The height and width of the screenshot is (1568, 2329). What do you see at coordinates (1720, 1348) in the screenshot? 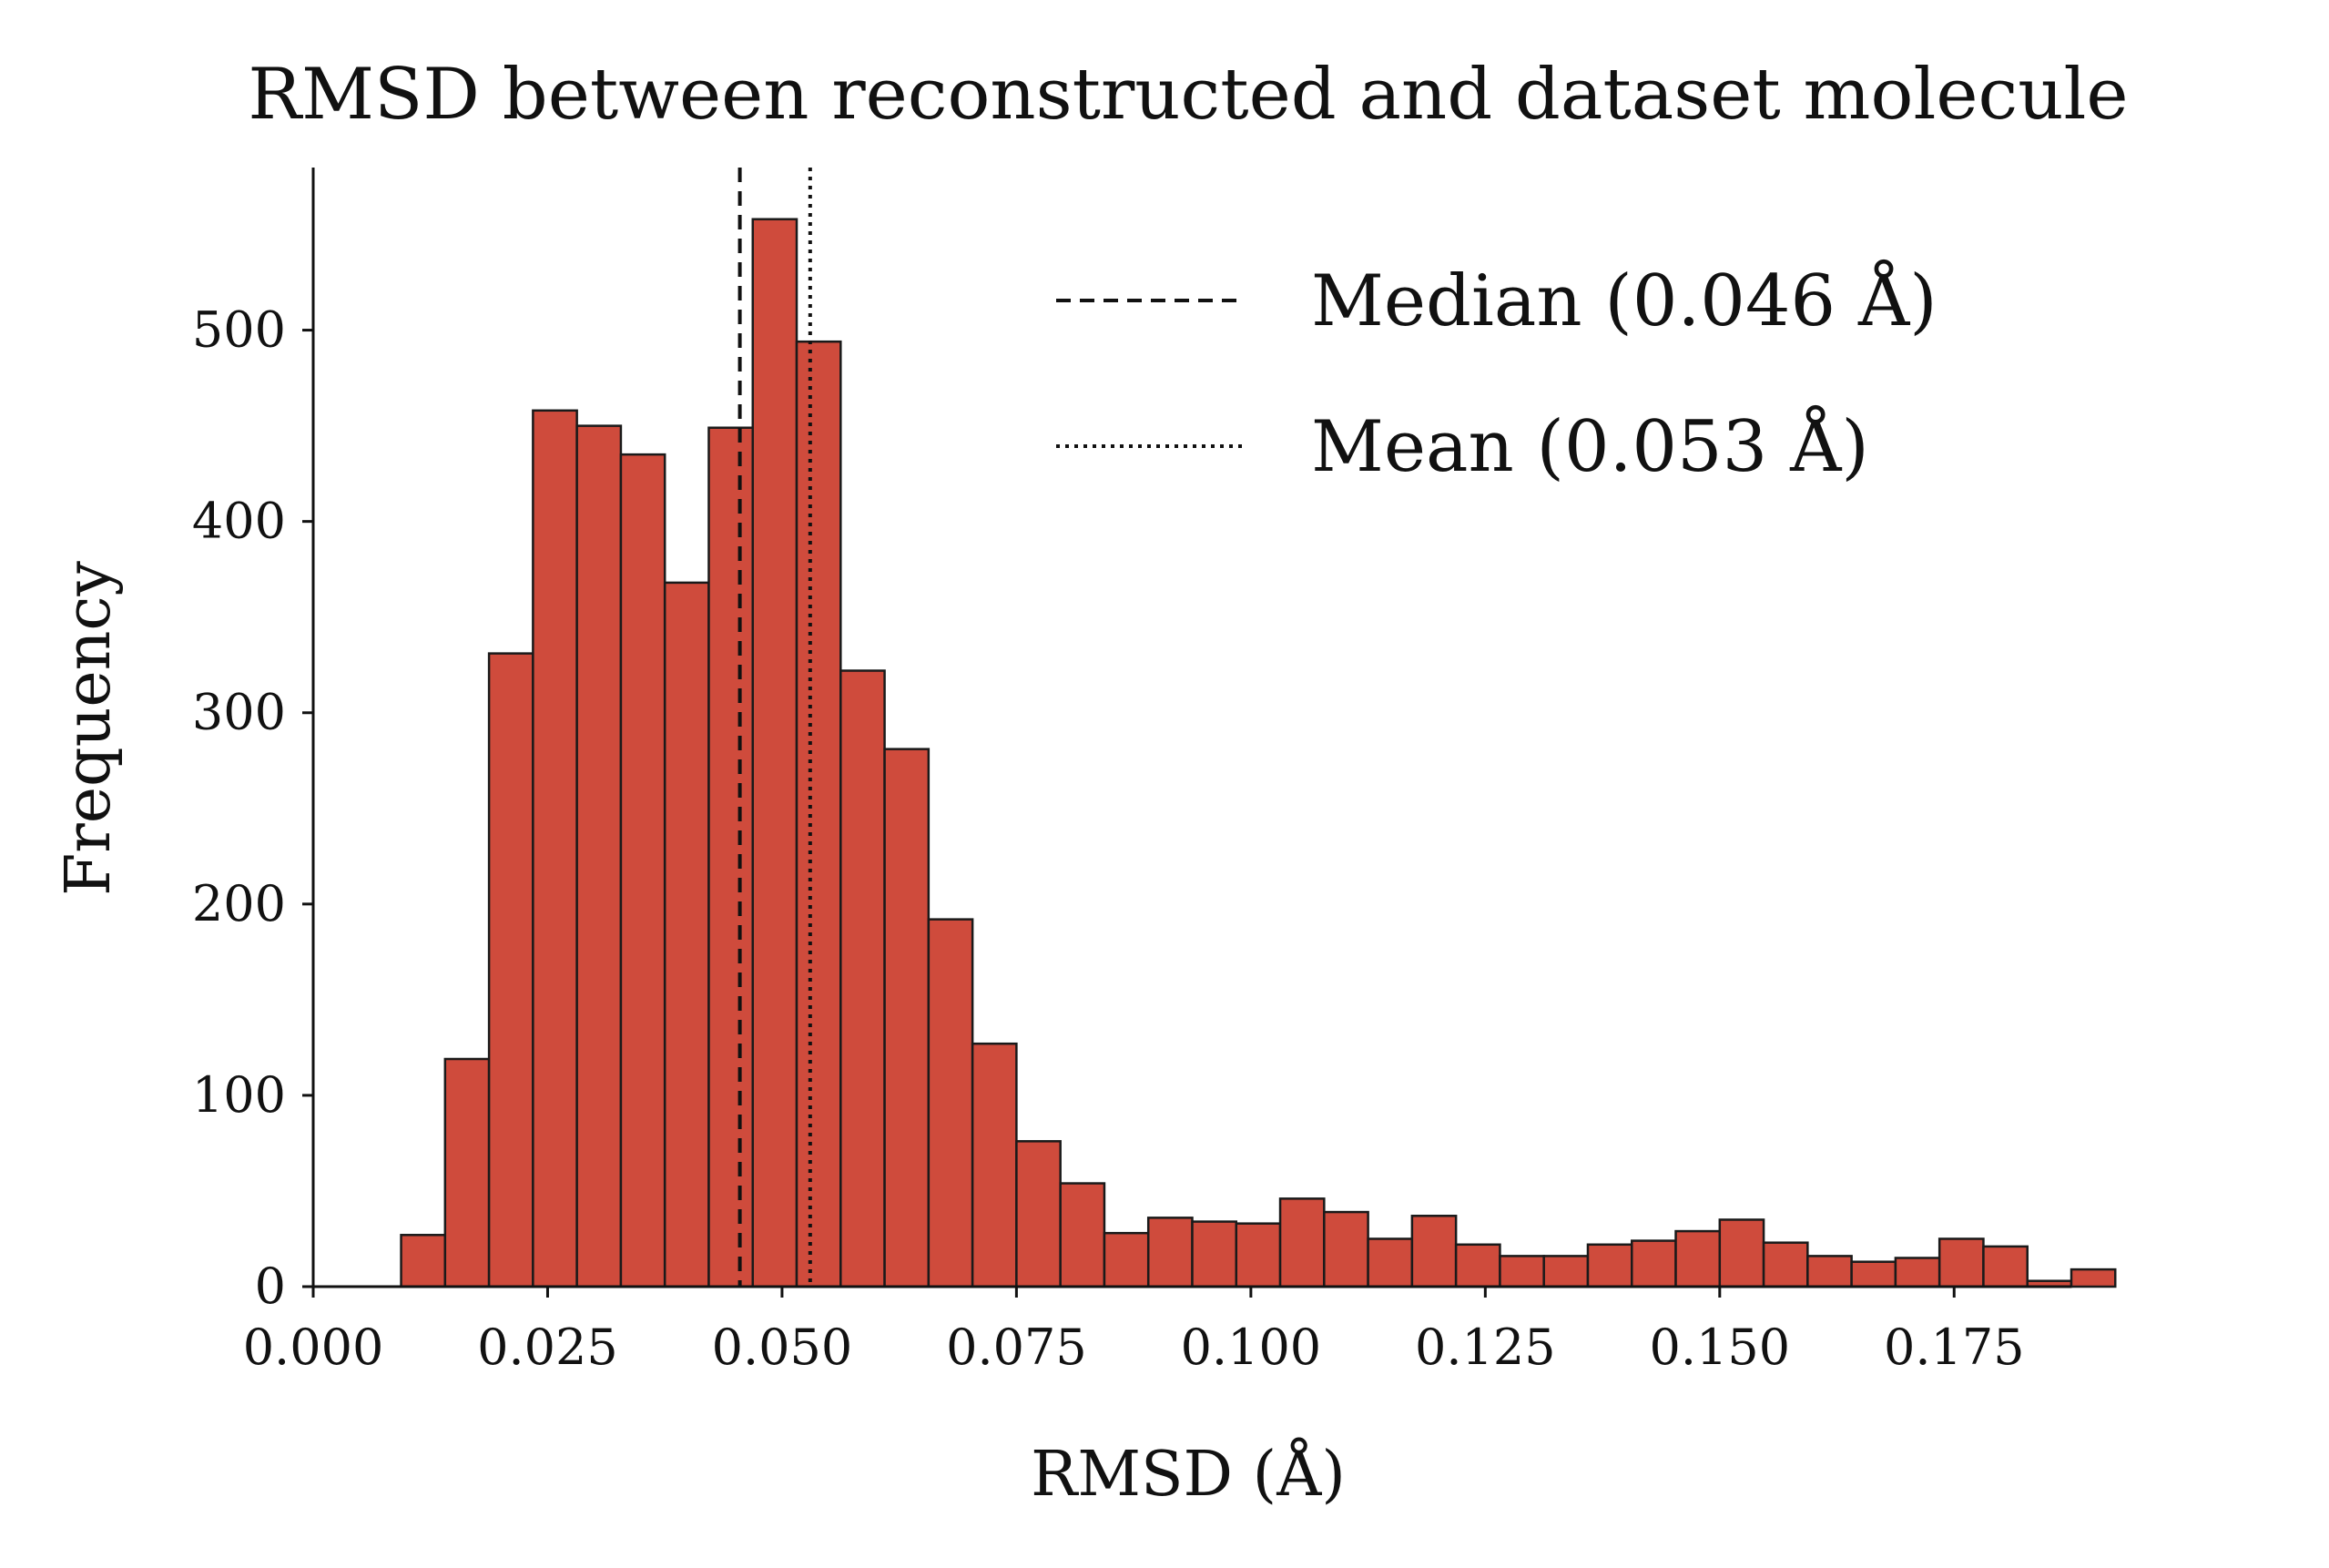
I see `x-tick-label: 0.150` at bounding box center [1720, 1348].